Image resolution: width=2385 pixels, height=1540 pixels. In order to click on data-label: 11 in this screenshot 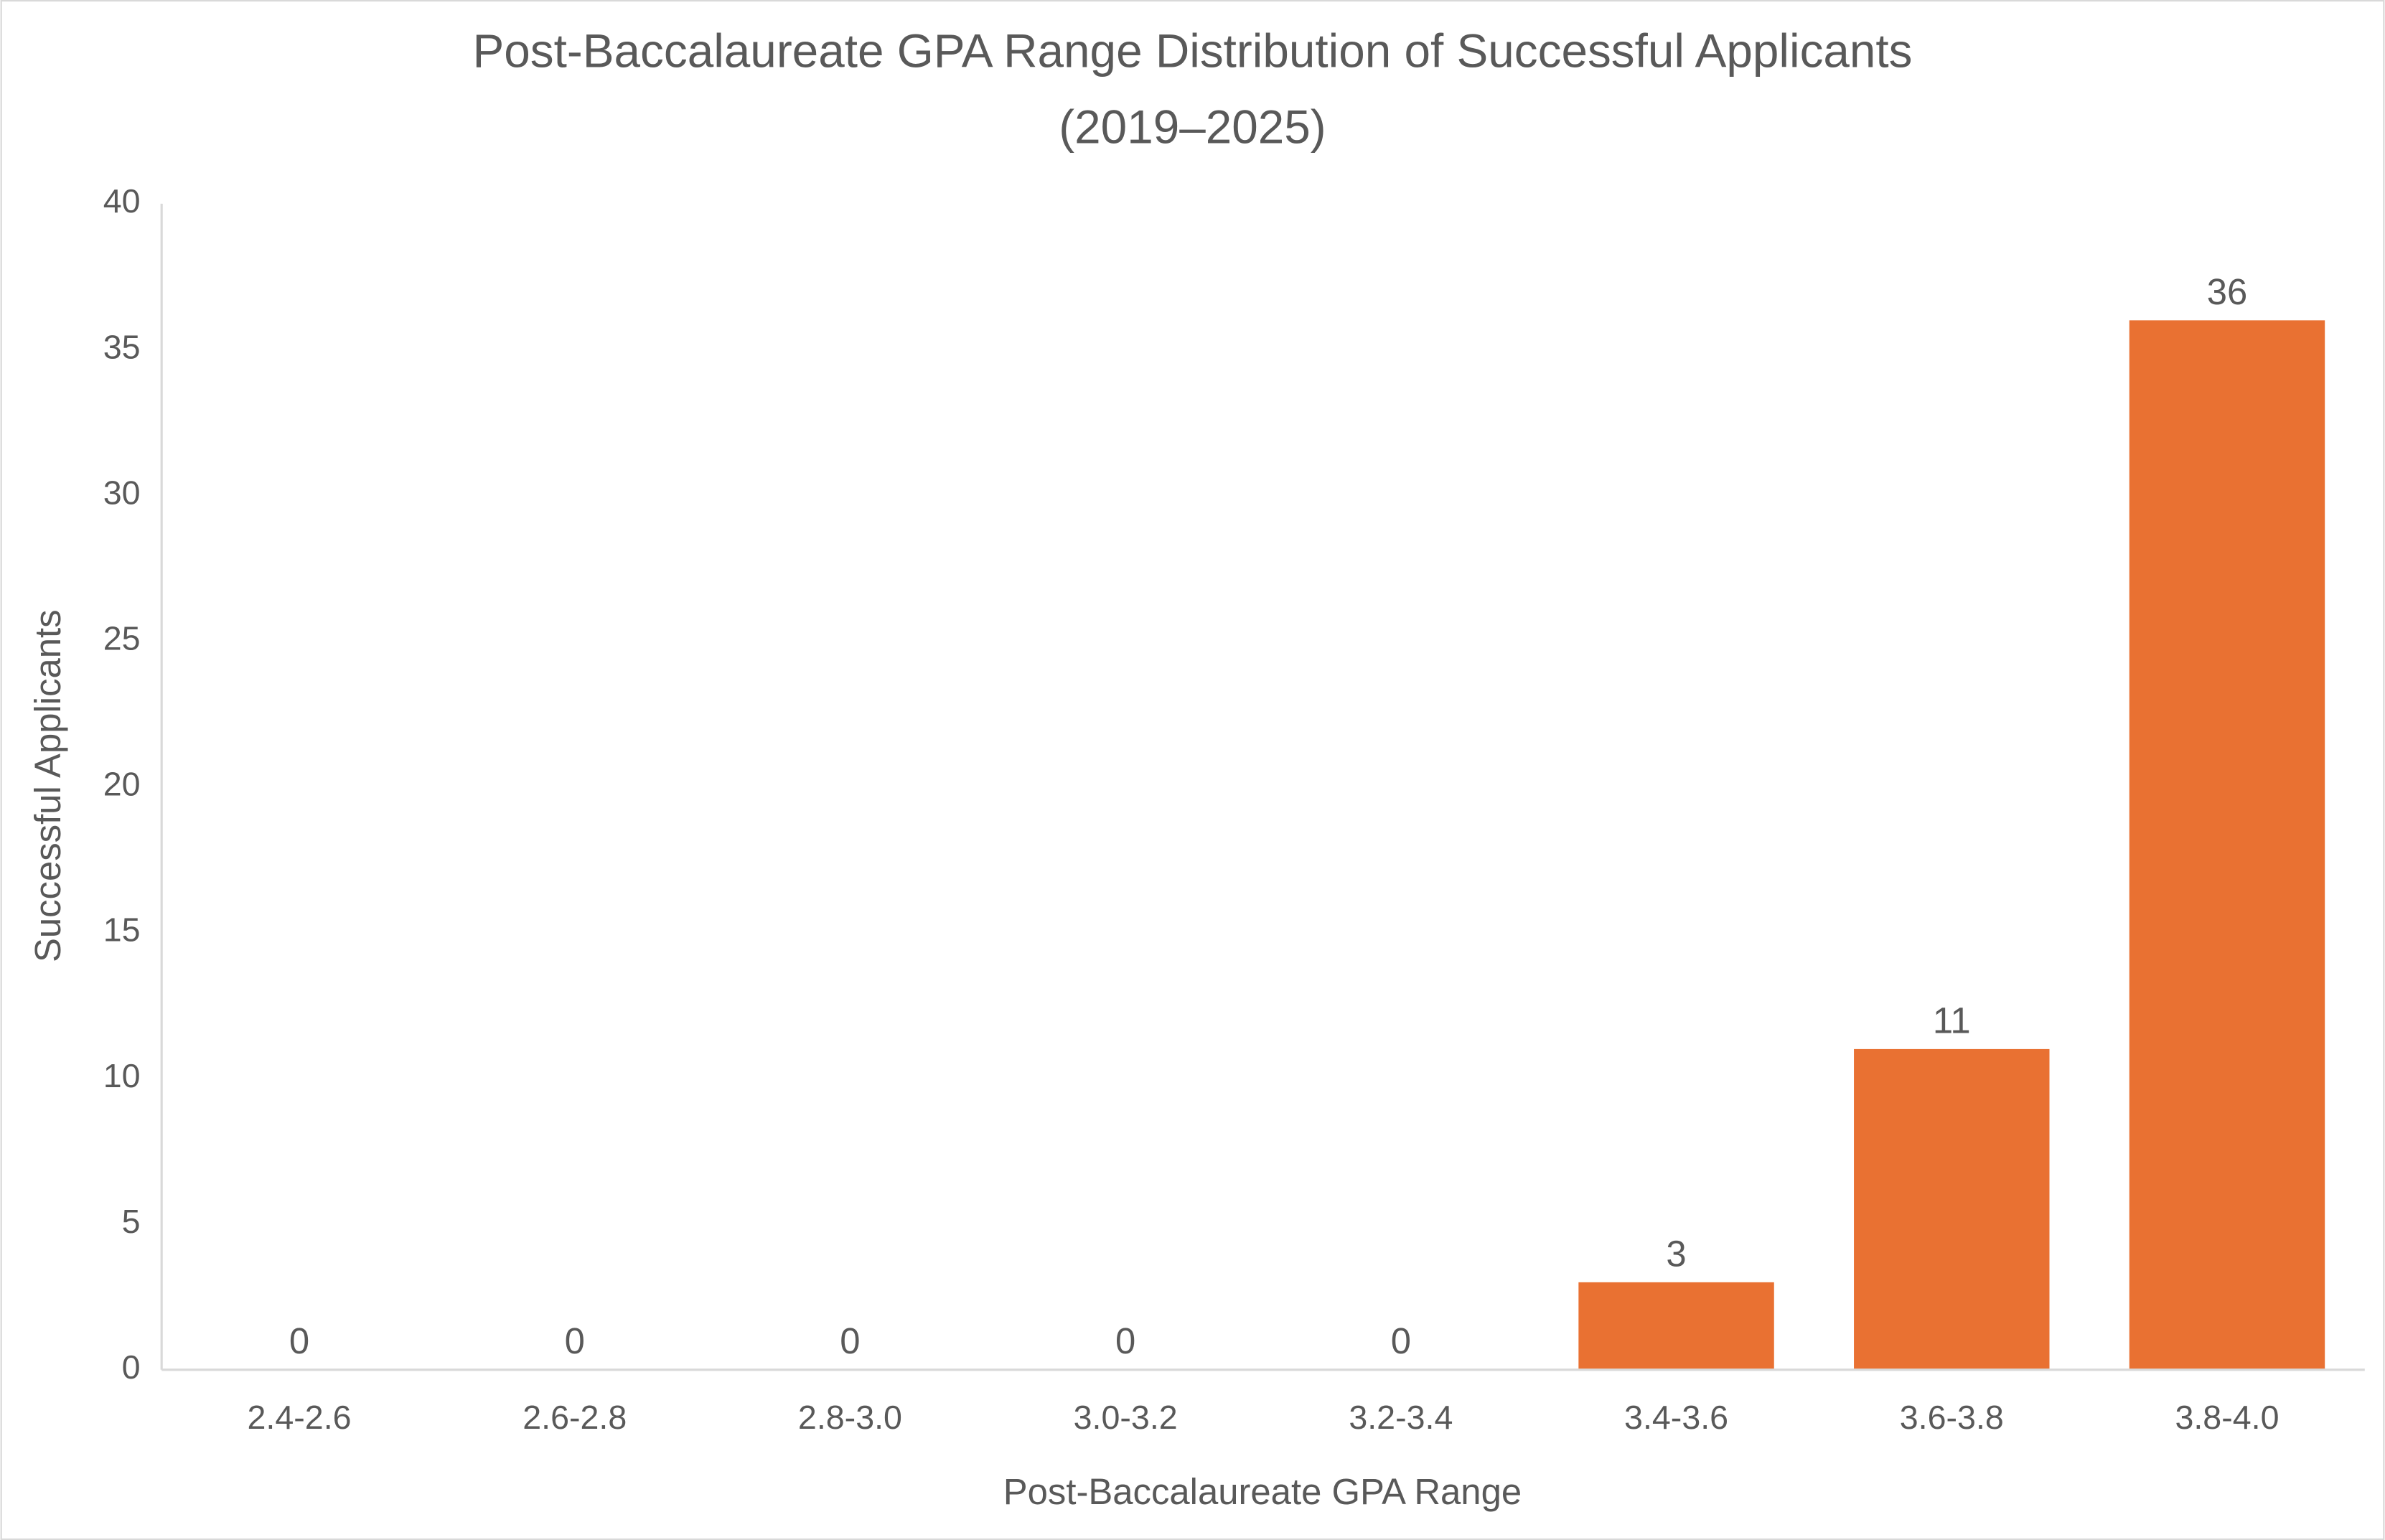, I will do `click(1952, 1020)`.